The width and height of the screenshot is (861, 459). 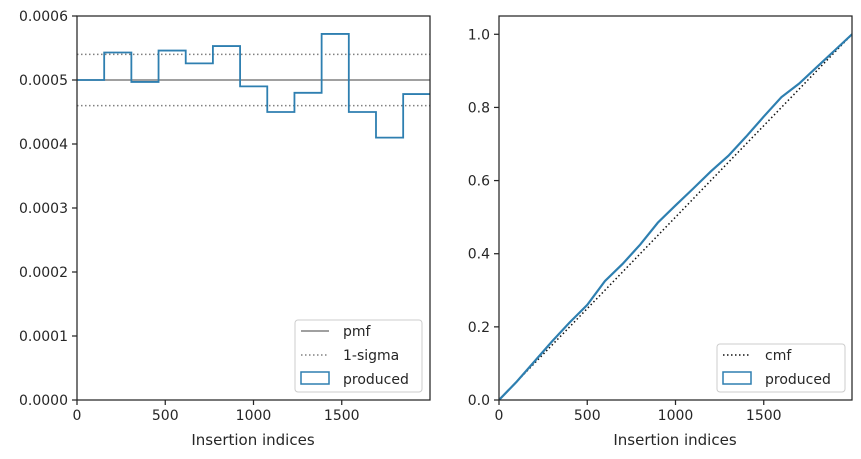 What do you see at coordinates (43, 273) in the screenshot?
I see `y-tick-label: 0.0002` at bounding box center [43, 273].